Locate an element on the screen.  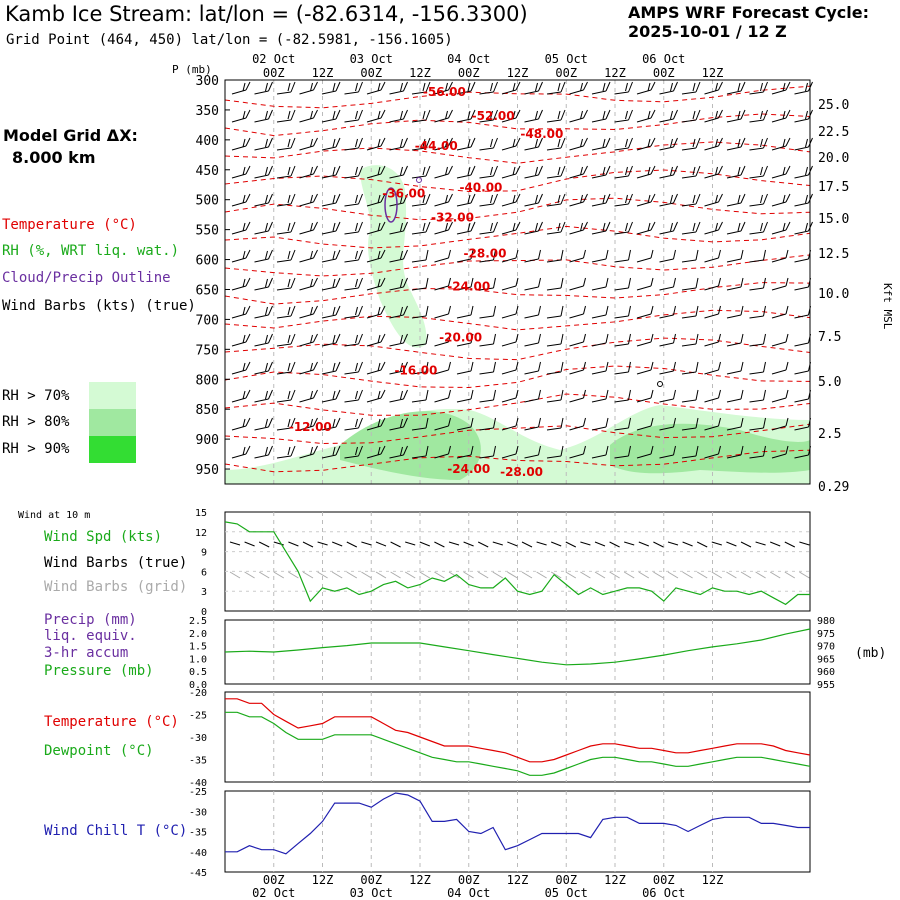
isotherm-line is located at coordinates (517, 97).